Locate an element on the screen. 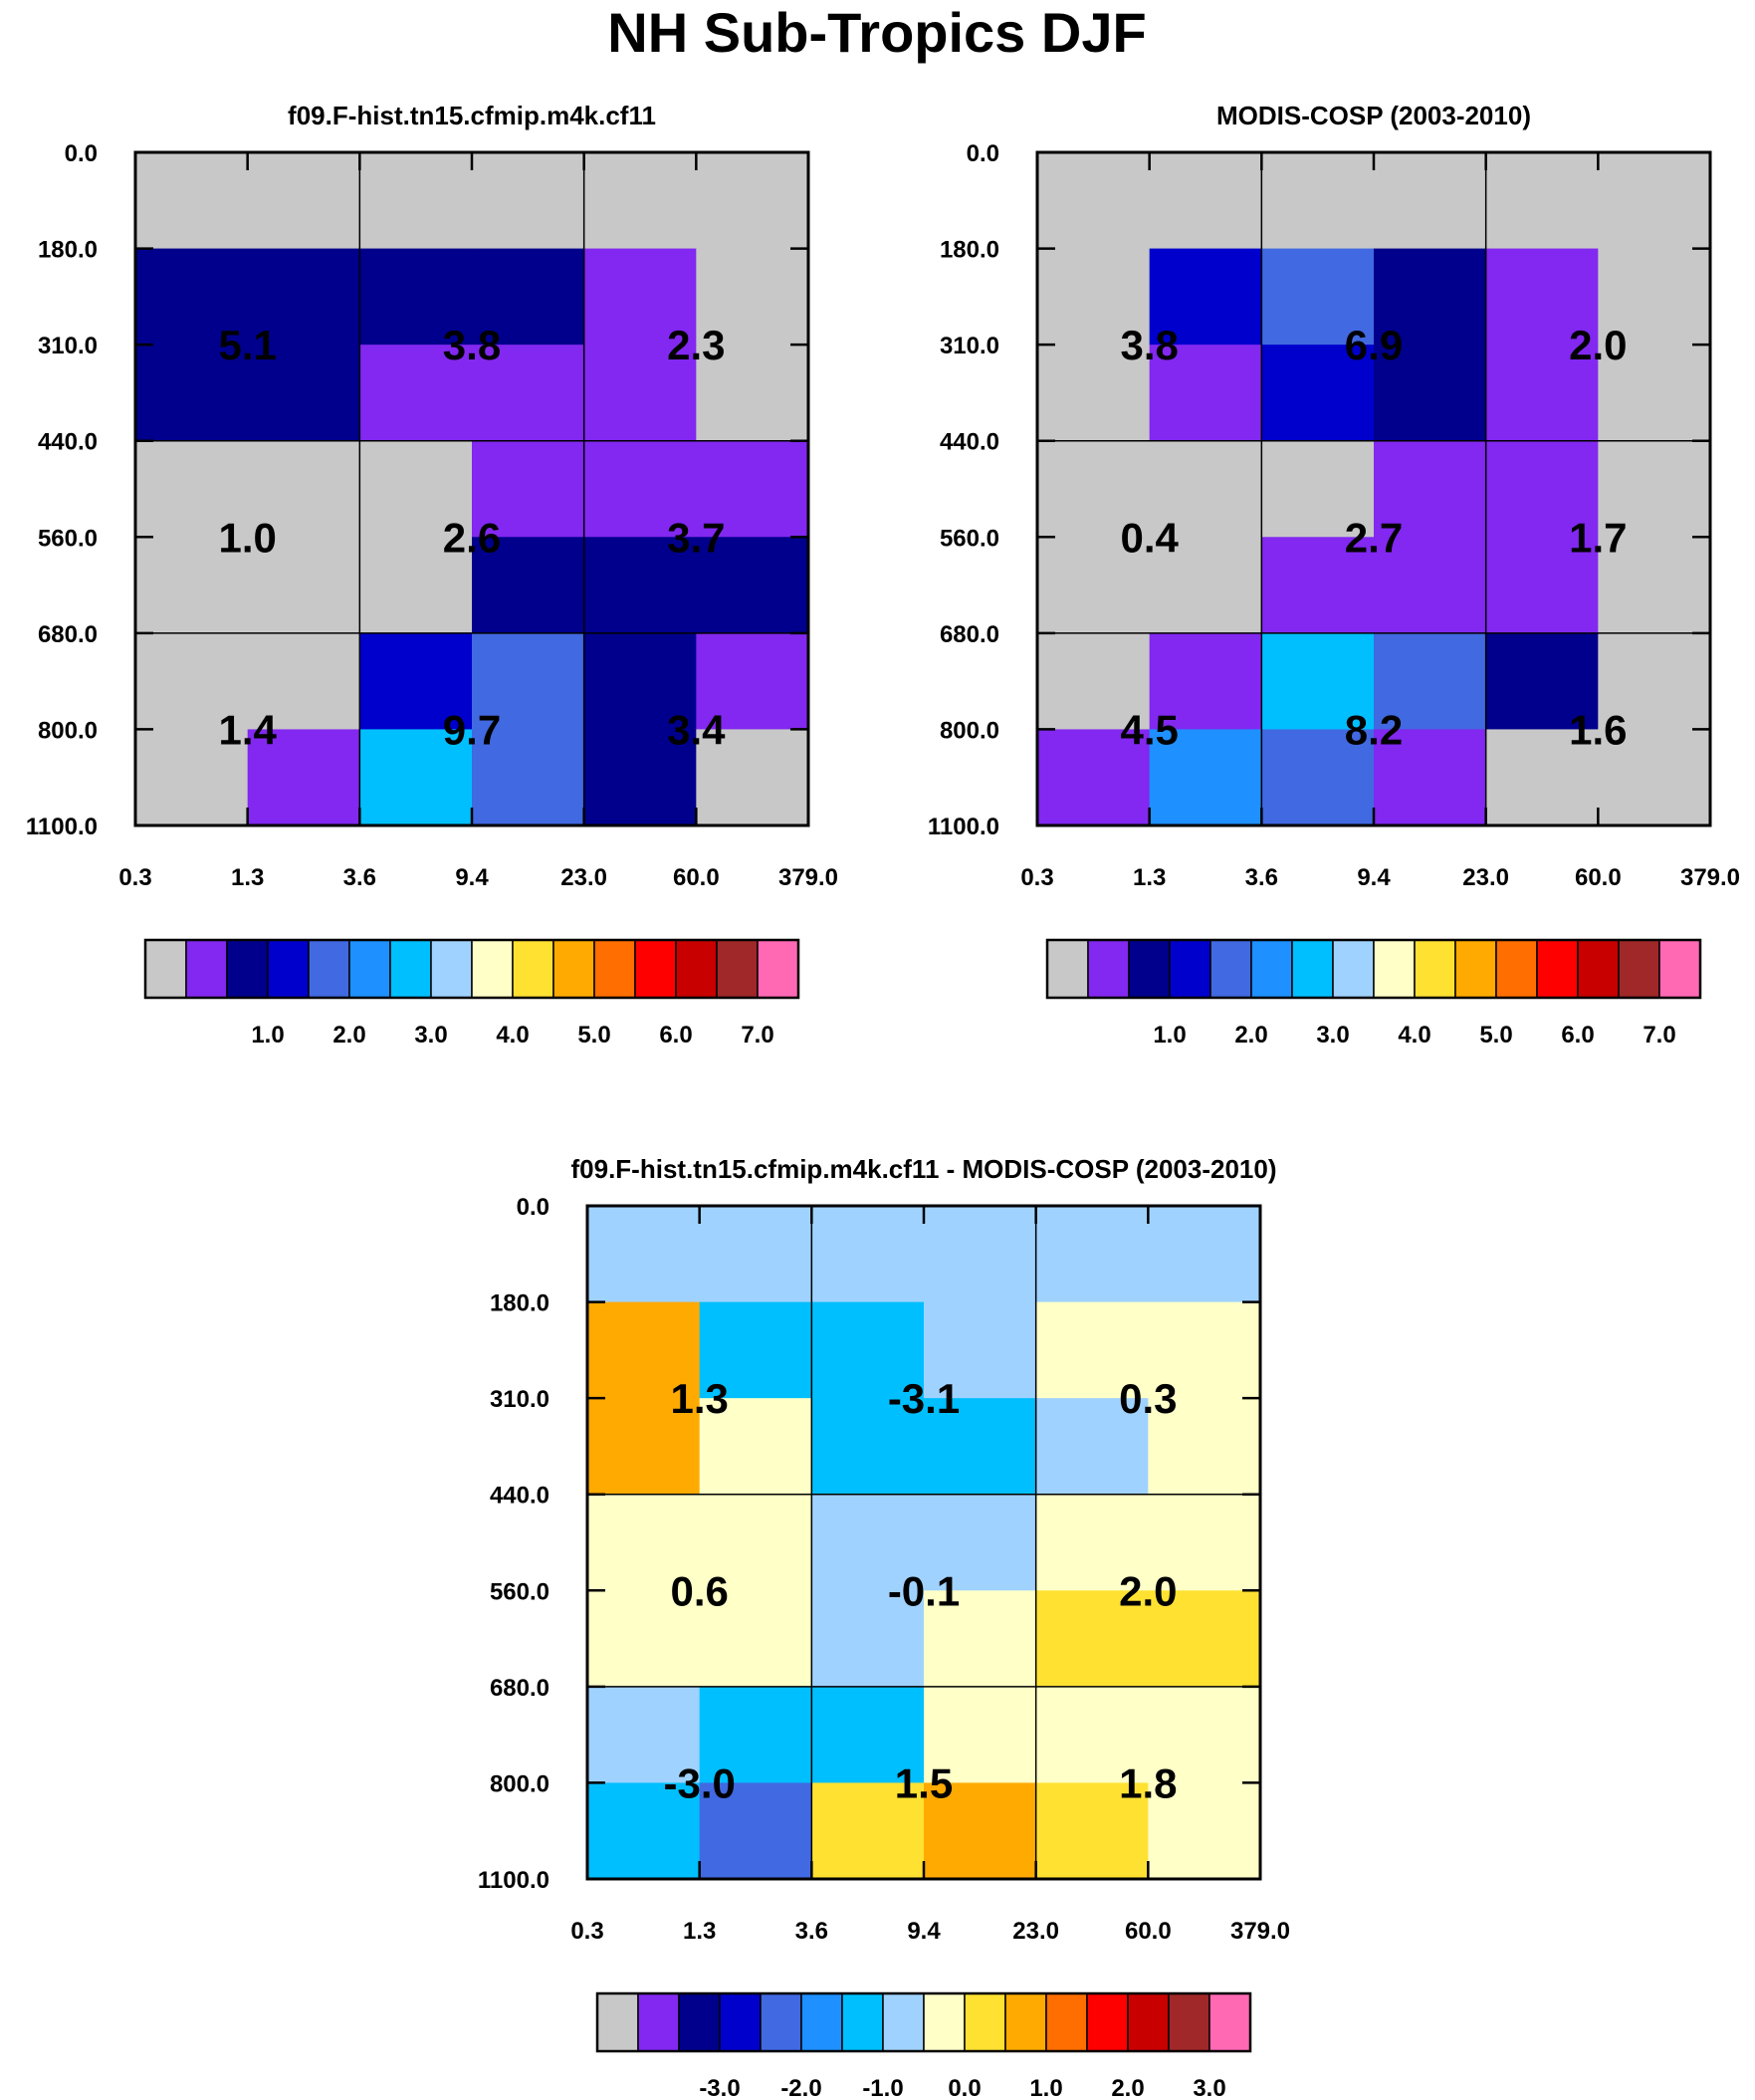 This screenshot has height=2100, width=1755. cell-value-label: 9.7 is located at coordinates (472, 729).